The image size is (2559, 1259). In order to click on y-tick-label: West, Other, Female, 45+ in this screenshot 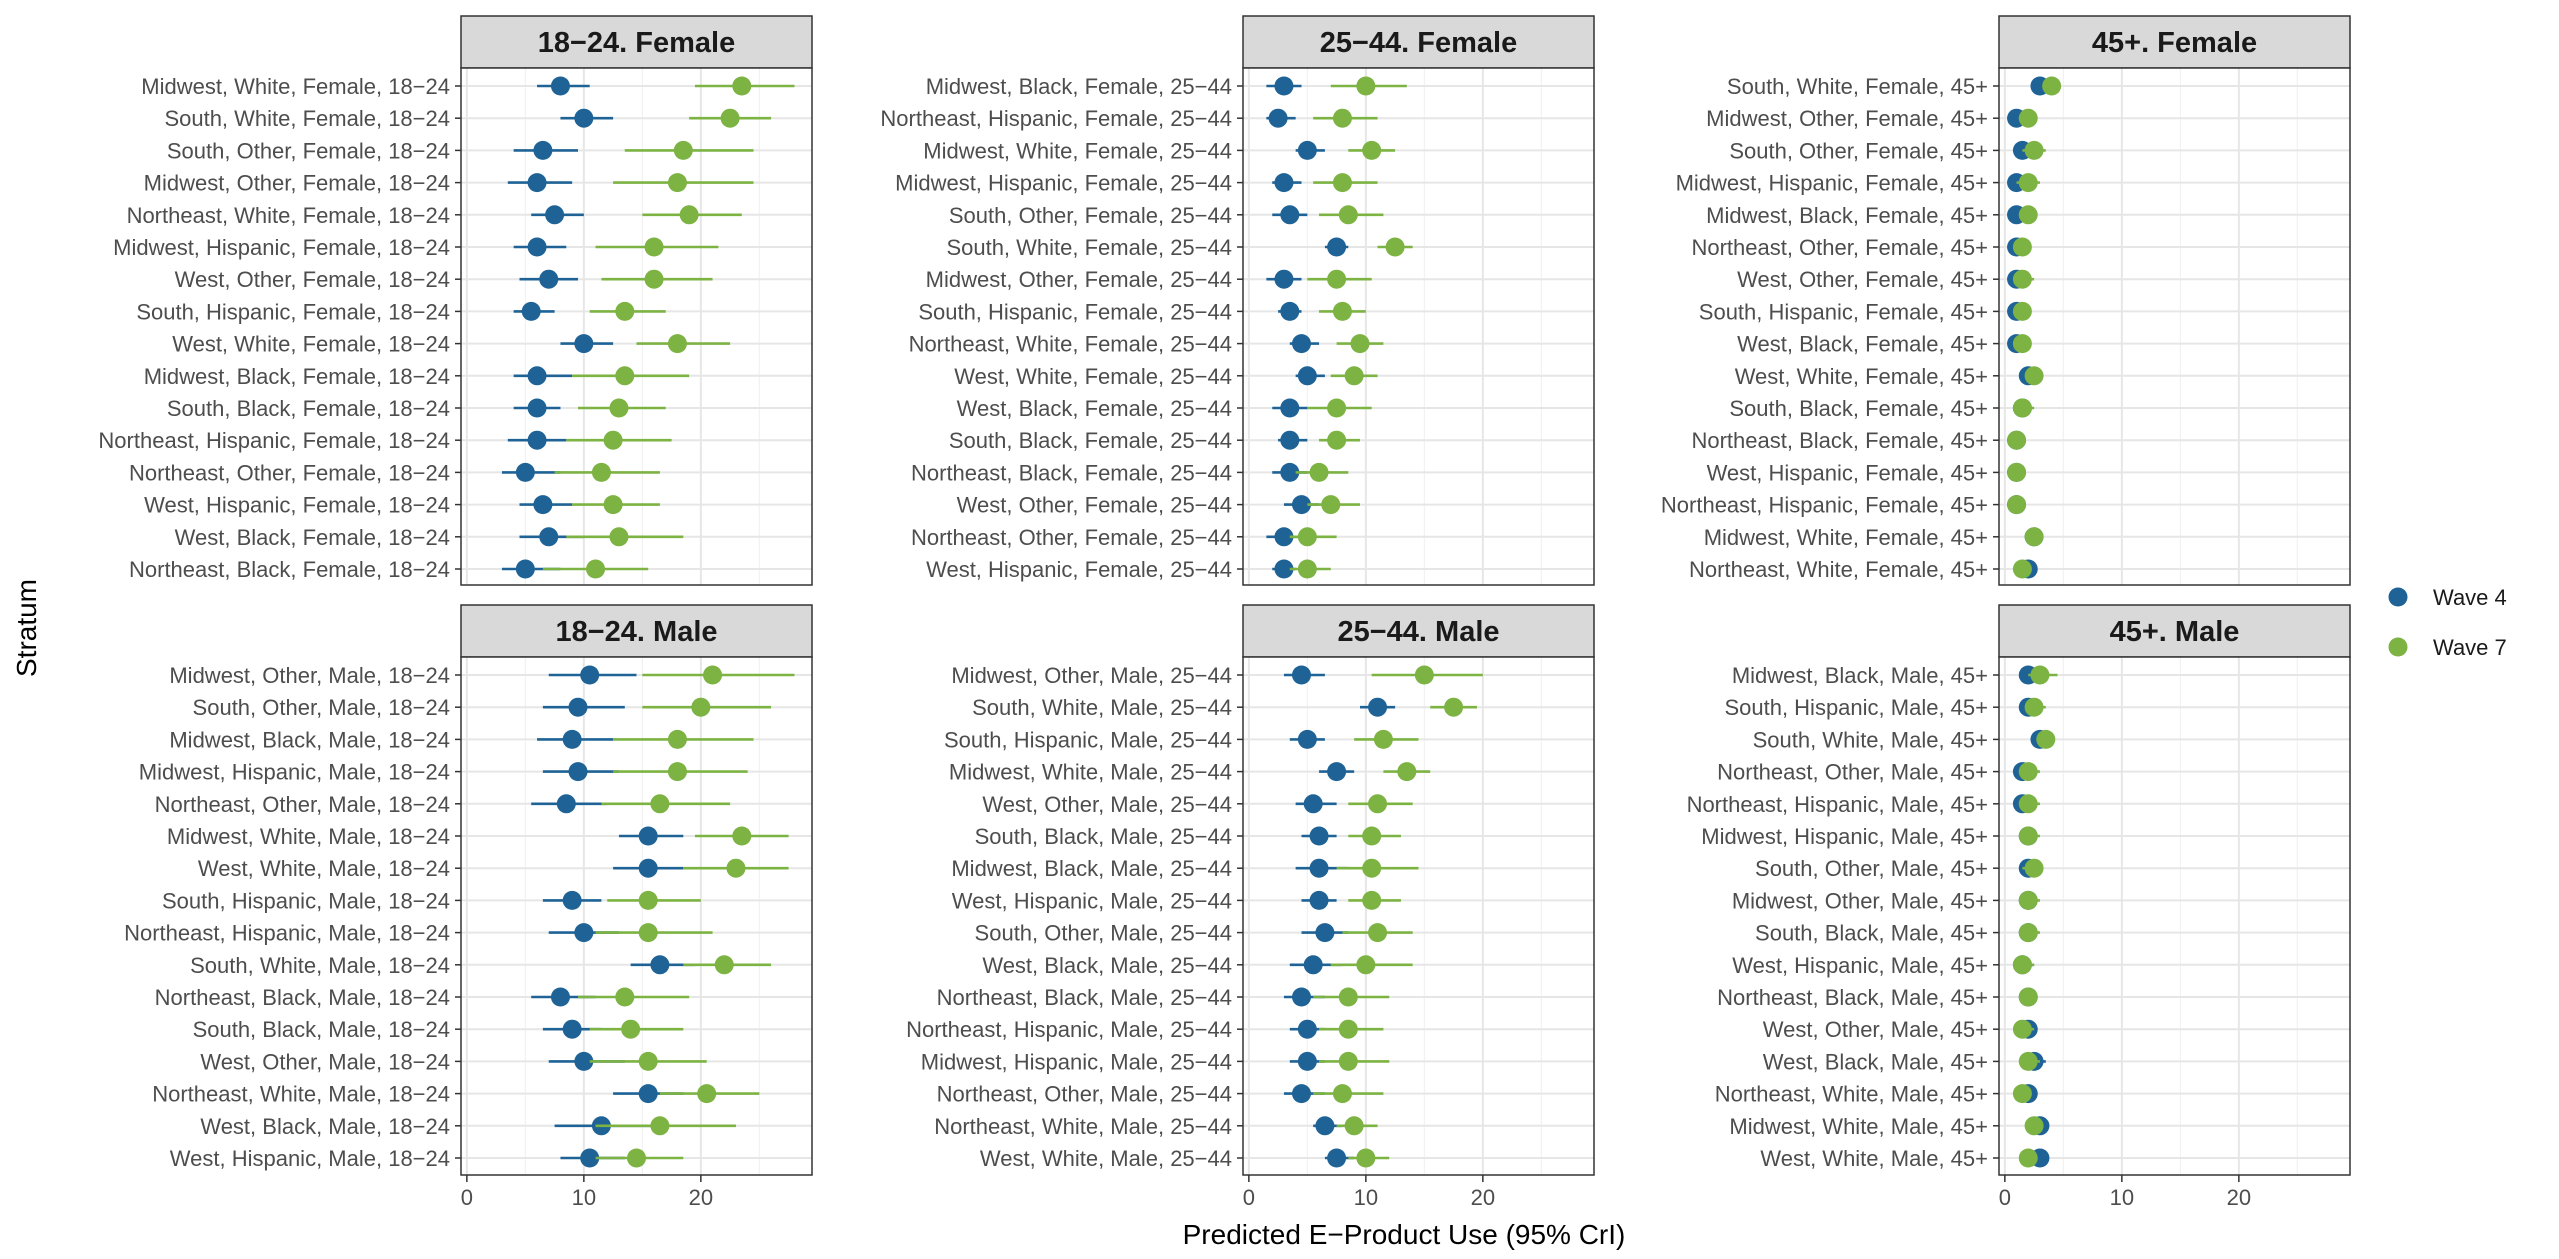, I will do `click(1862, 279)`.